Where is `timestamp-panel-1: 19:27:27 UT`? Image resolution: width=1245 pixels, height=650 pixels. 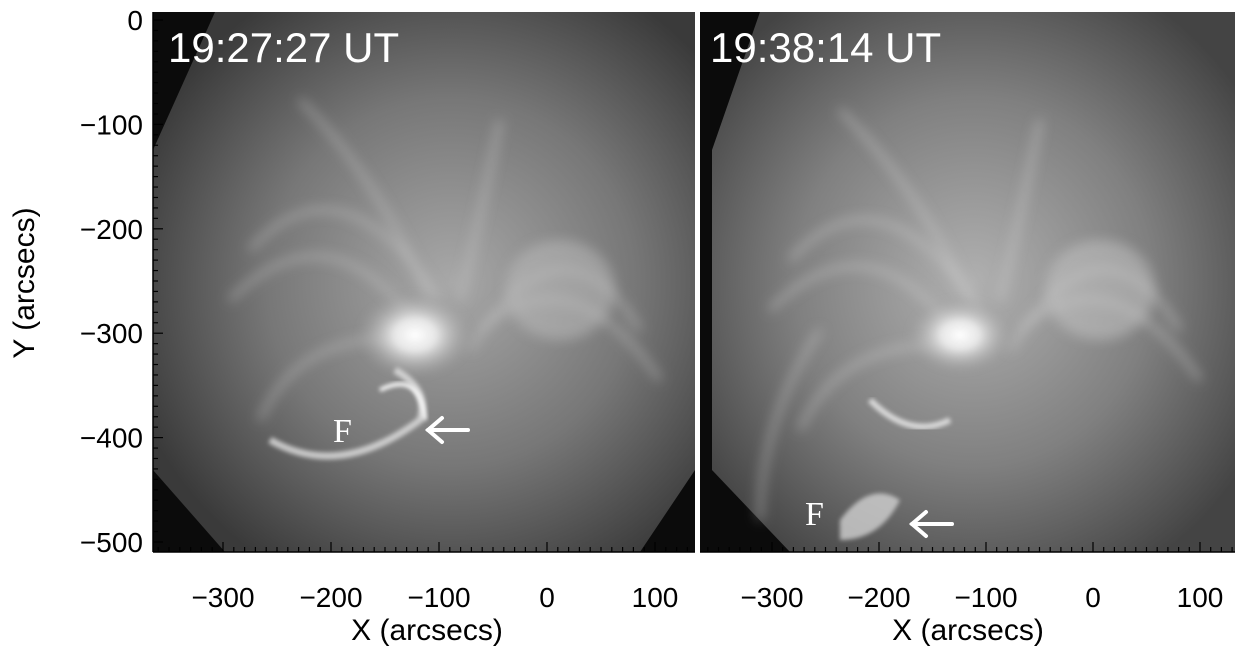
timestamp-panel-1: 19:27:27 UT is located at coordinates (283, 47).